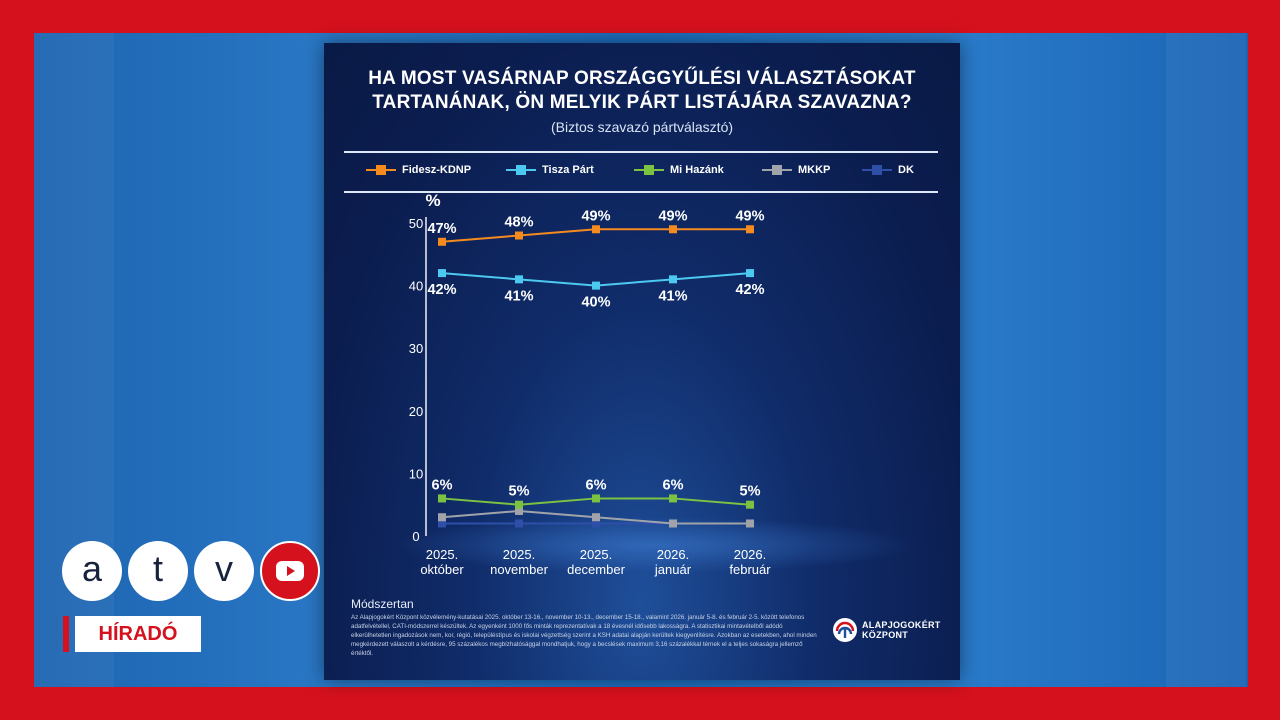 Image resolution: width=1280 pixels, height=720 pixels. What do you see at coordinates (673, 569) in the screenshot?
I see `x-tick-label-month: január` at bounding box center [673, 569].